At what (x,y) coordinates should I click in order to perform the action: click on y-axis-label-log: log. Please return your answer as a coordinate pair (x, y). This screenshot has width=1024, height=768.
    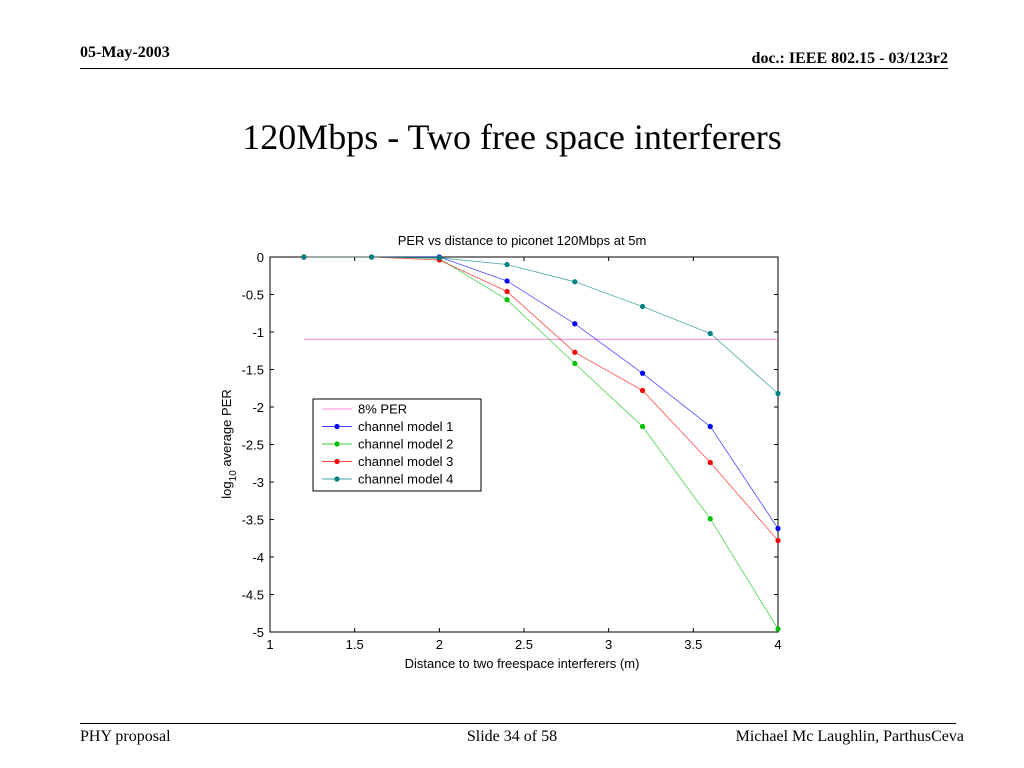
    Looking at the image, I should click on (226, 489).